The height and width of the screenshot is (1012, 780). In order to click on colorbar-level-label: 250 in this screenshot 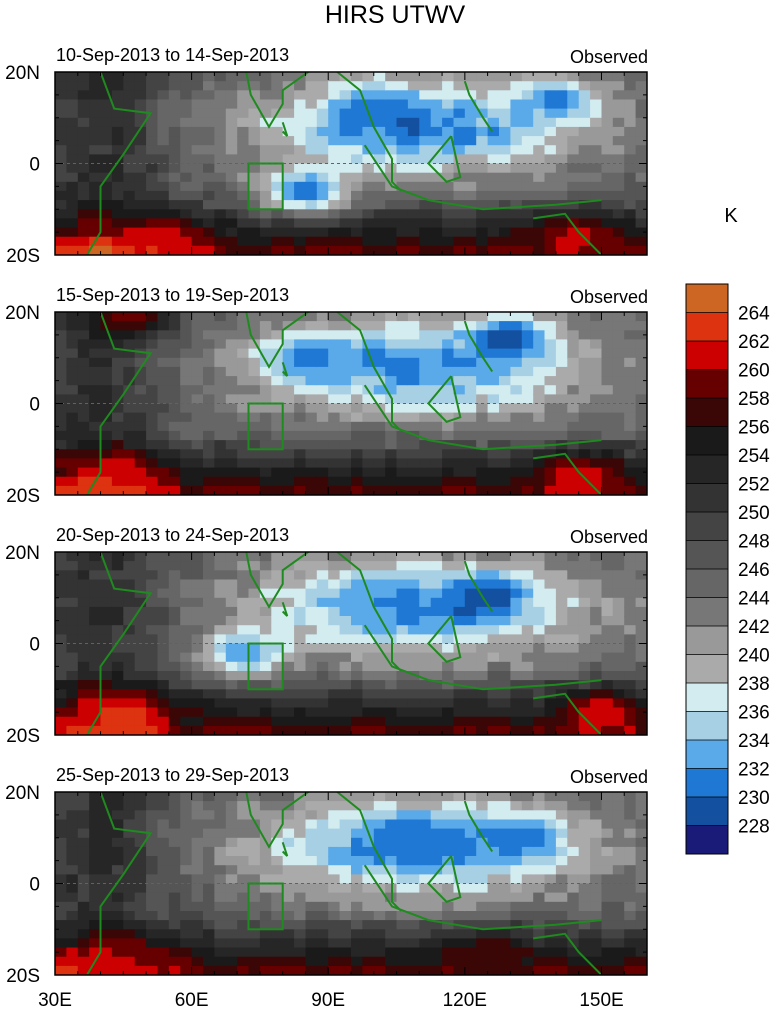, I will do `click(754, 513)`.